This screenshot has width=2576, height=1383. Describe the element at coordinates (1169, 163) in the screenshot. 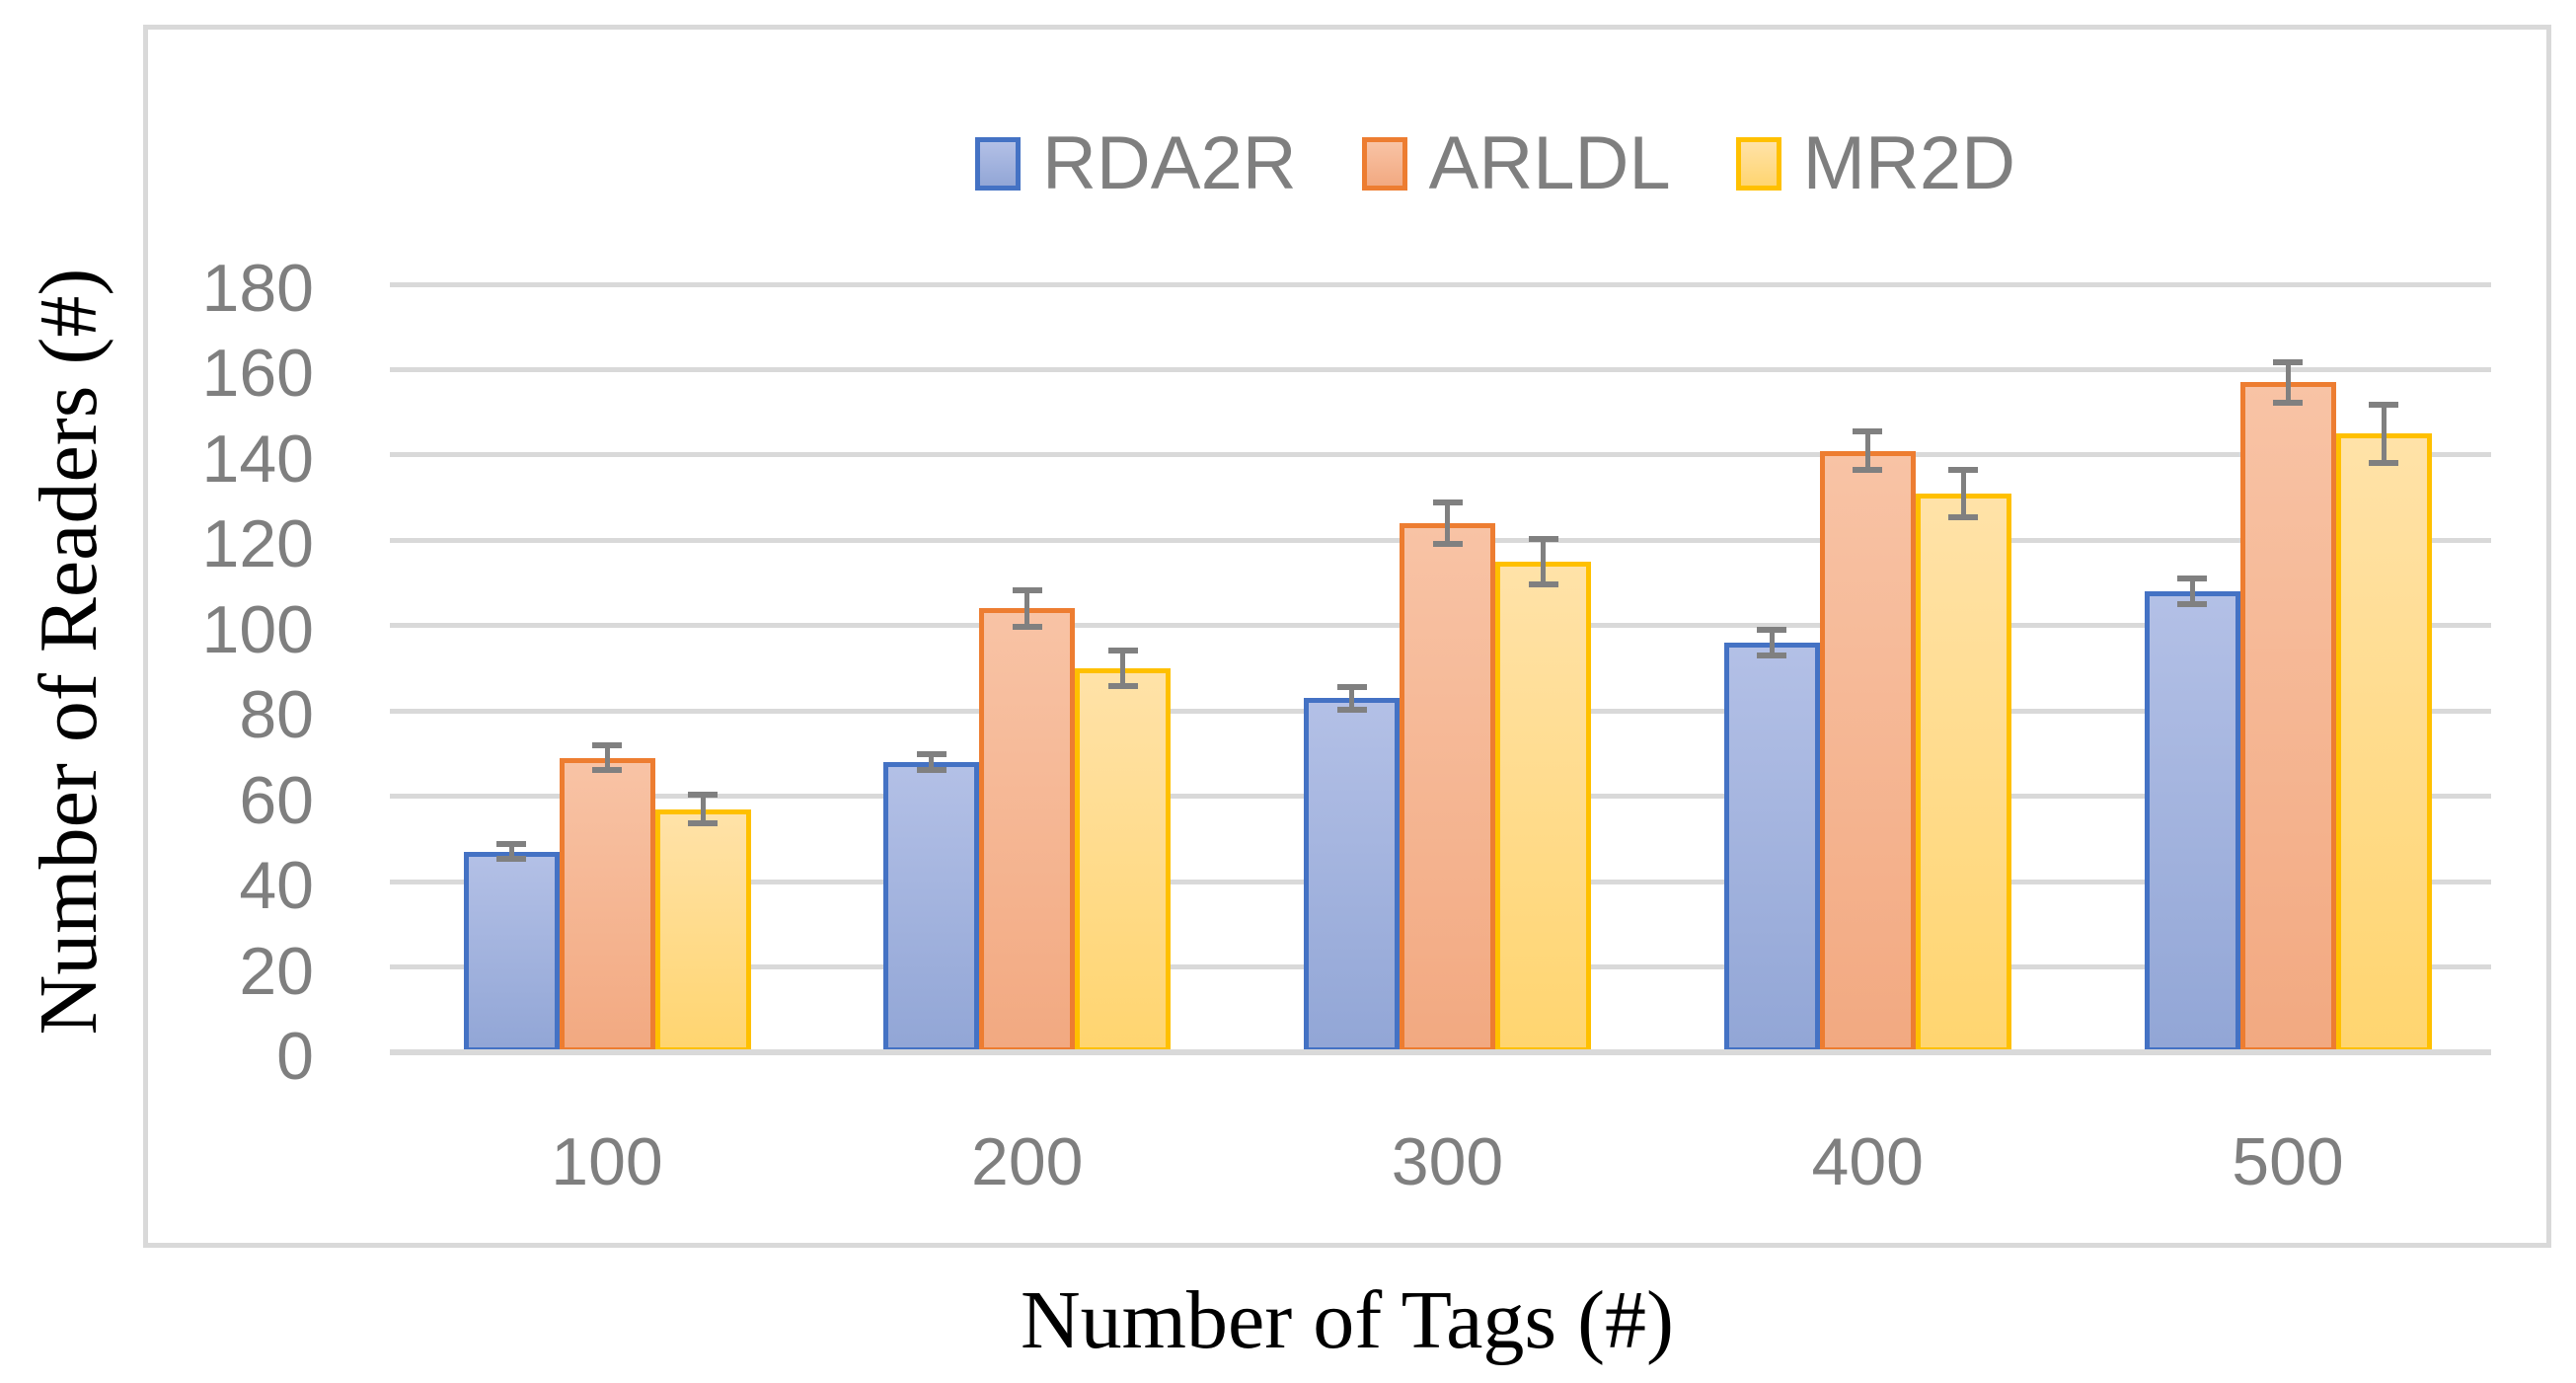

I see `legend-label-RDA2R: RDA2R` at that location.